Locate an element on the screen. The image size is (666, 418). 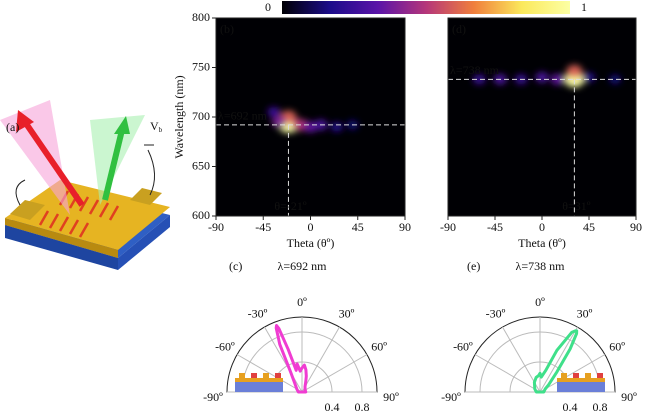
y-tick-label: 600 is located at coordinates (201, 215).